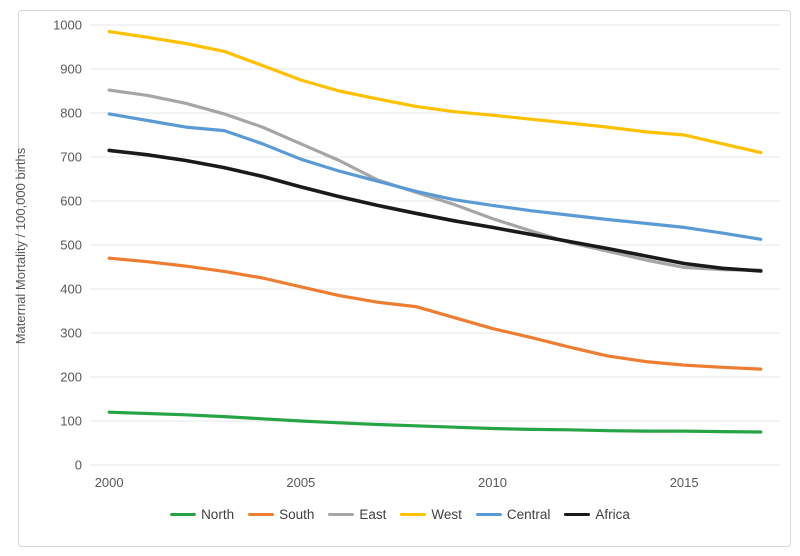 The height and width of the screenshot is (556, 800). Describe the element at coordinates (71, 69) in the screenshot. I see `y-tick-label: 900` at that location.